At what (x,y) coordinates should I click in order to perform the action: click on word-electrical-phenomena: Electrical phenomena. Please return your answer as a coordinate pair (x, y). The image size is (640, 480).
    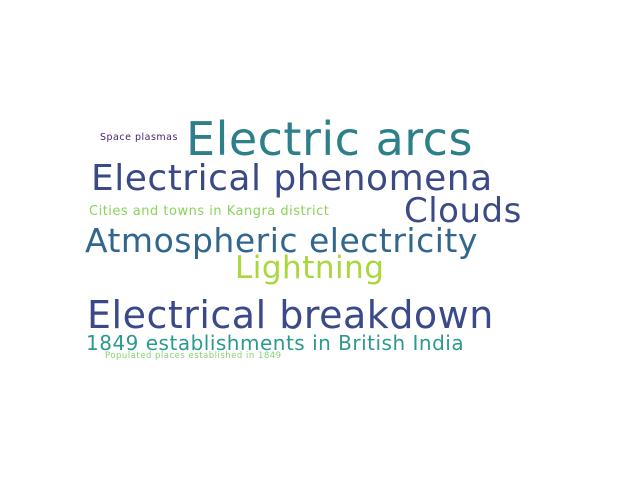
    Looking at the image, I should click on (292, 178).